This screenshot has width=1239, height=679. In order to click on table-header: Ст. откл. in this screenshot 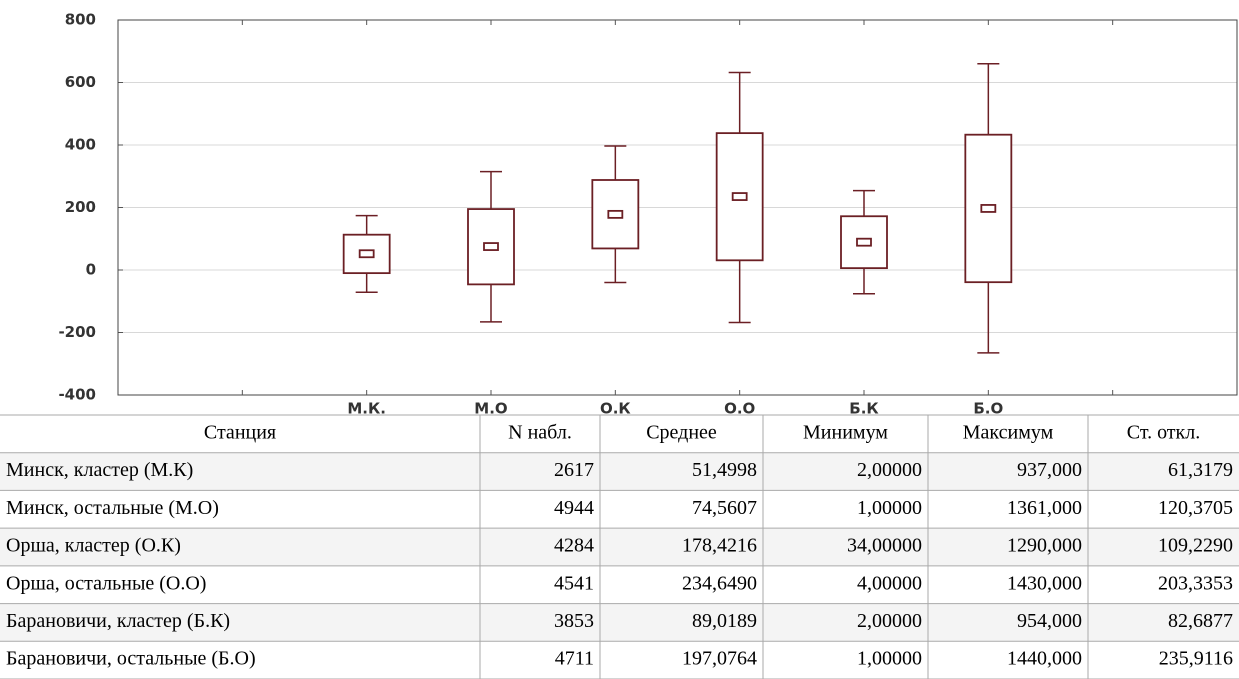, I will do `click(1164, 432)`.